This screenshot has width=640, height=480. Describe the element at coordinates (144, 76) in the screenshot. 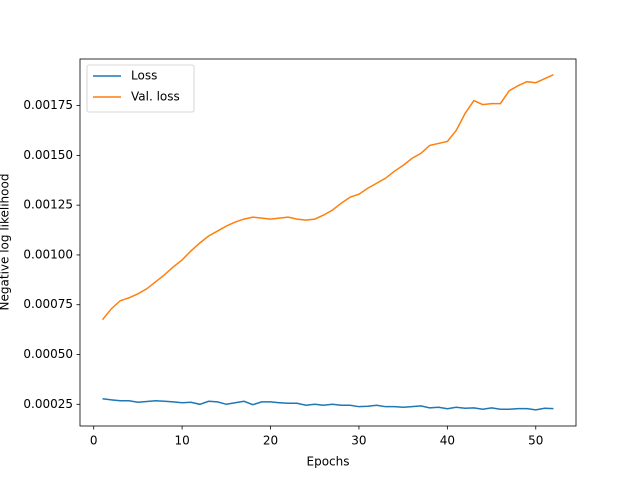

I see `legend-label: Loss` at that location.